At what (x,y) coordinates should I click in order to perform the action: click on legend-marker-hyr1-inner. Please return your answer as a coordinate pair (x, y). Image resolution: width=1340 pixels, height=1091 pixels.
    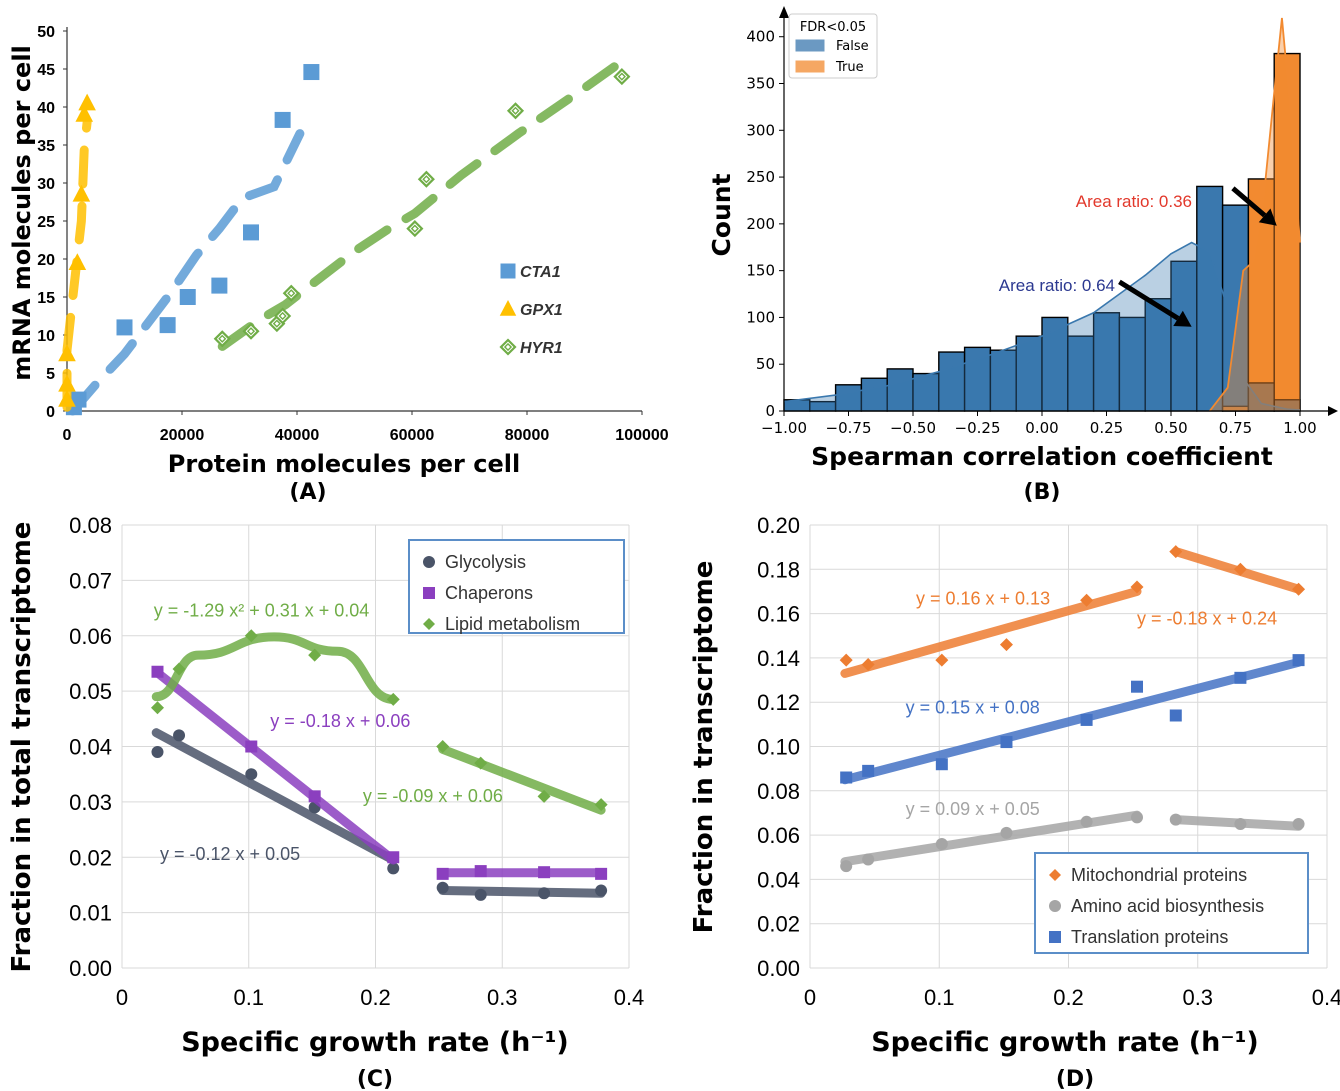
    Looking at the image, I should click on (508, 347).